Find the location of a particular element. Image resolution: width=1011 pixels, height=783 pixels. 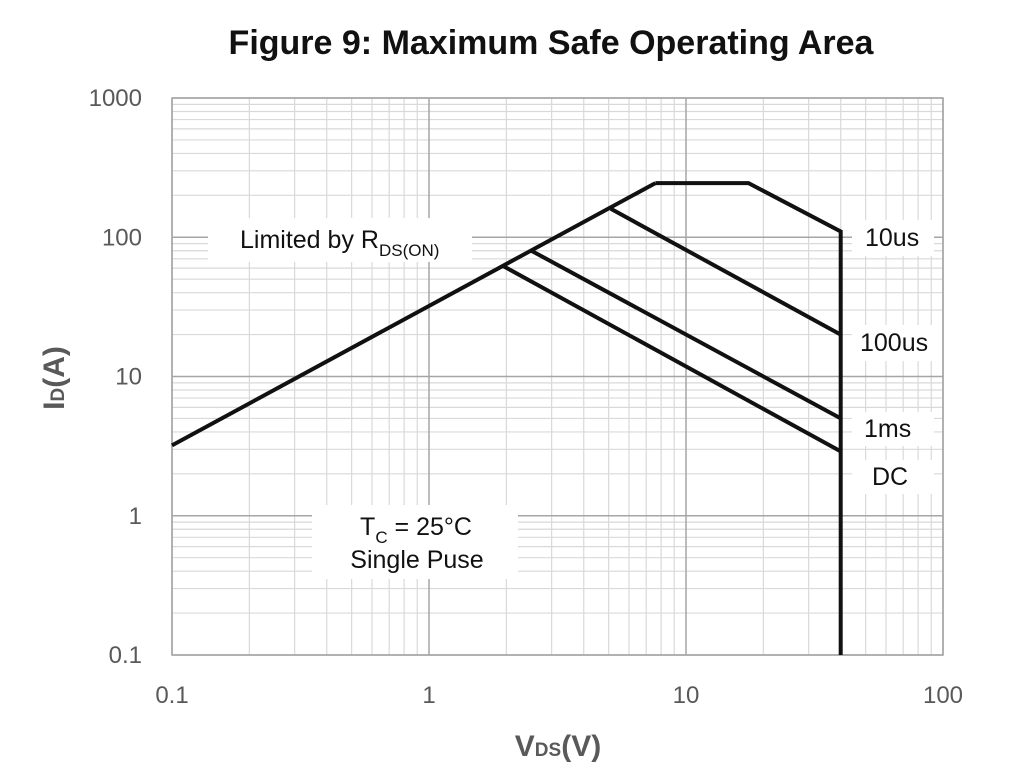

label-dc-background is located at coordinates (893, 477).